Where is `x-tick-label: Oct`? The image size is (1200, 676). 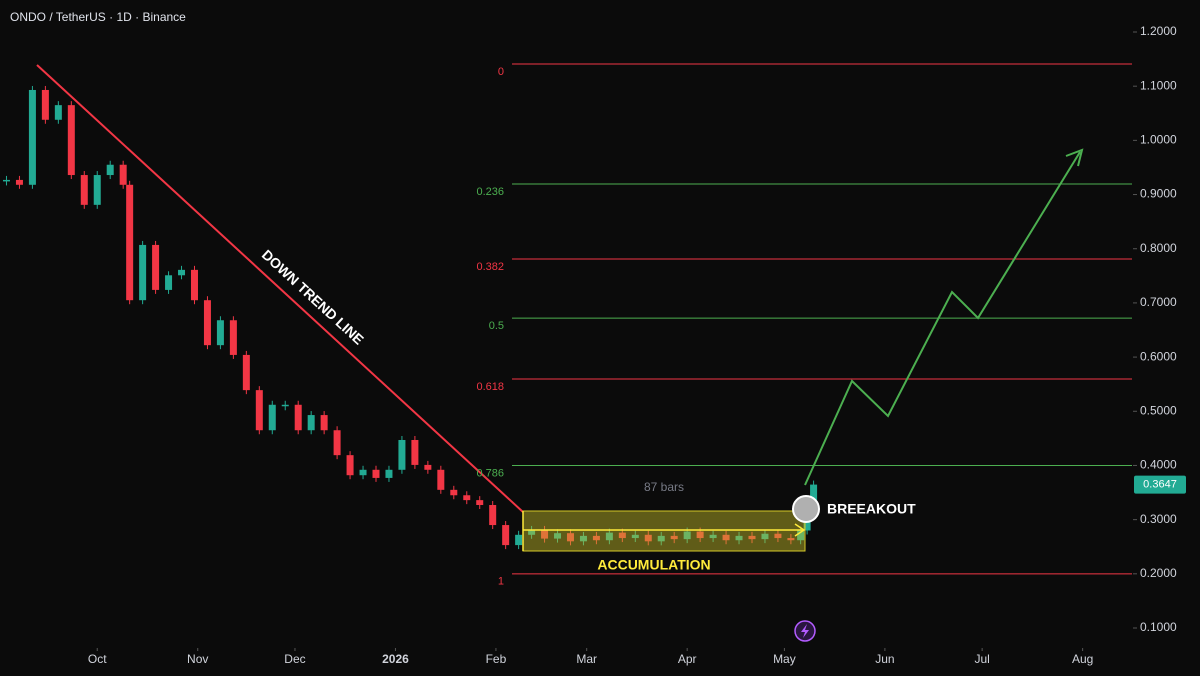
x-tick-label: Oct is located at coordinates (97, 659).